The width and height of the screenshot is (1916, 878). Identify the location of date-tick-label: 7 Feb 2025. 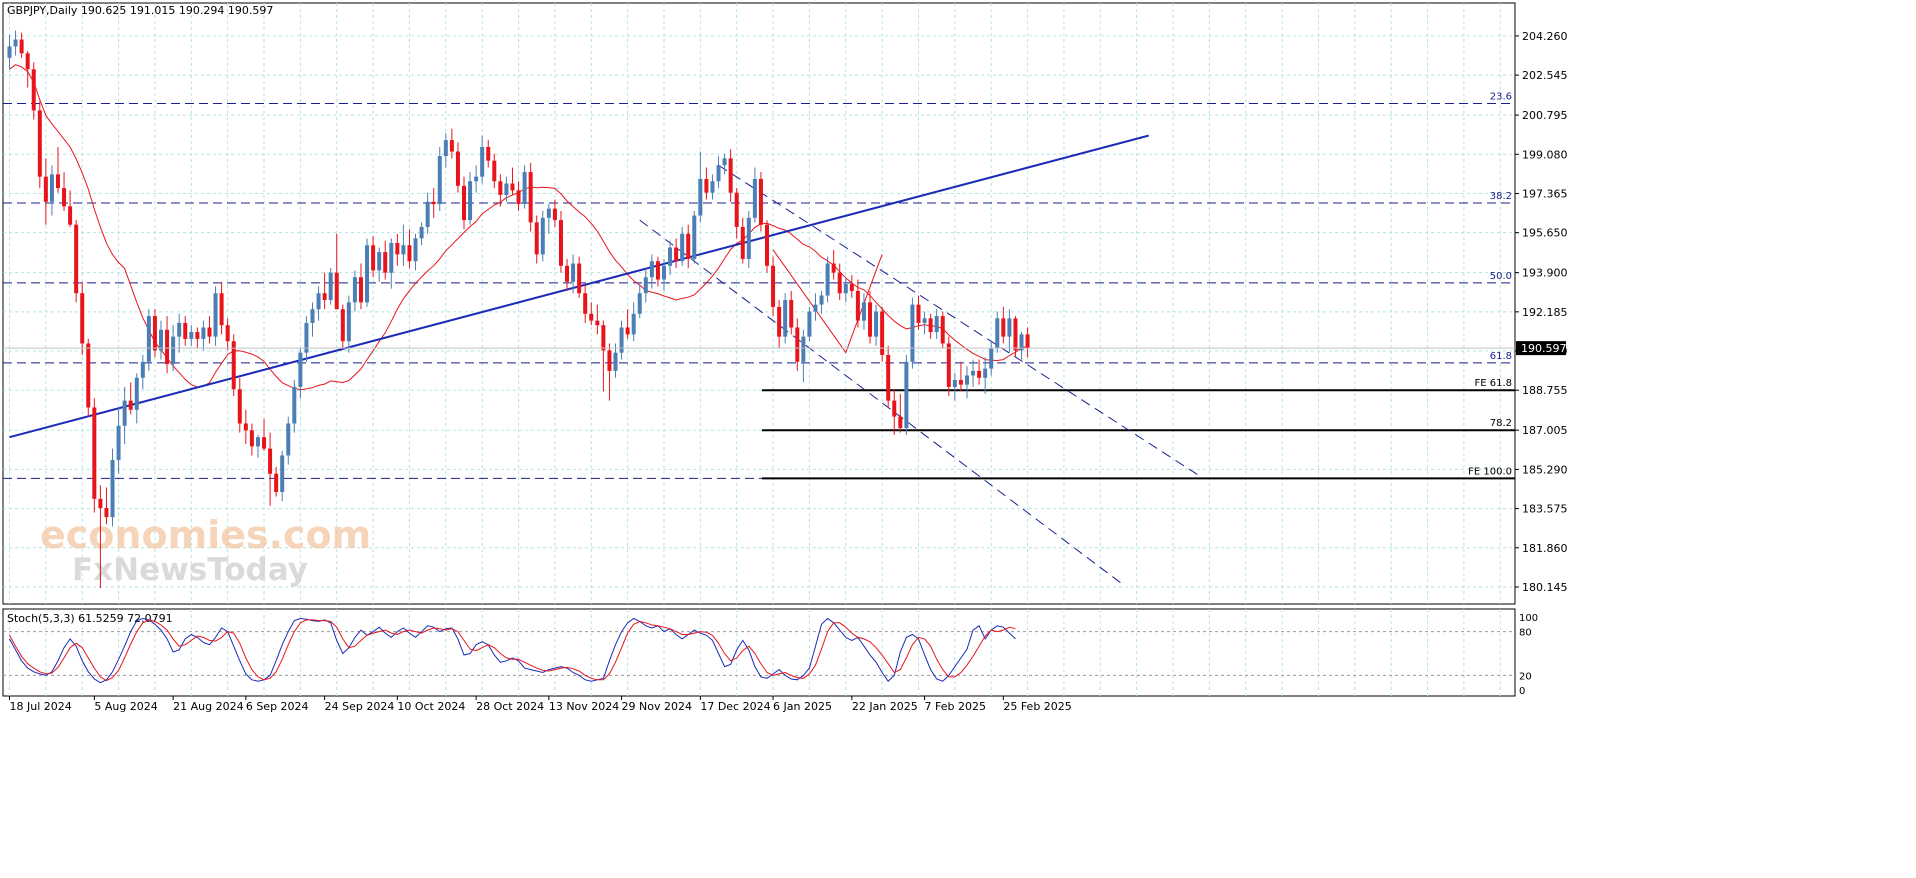
(955, 706).